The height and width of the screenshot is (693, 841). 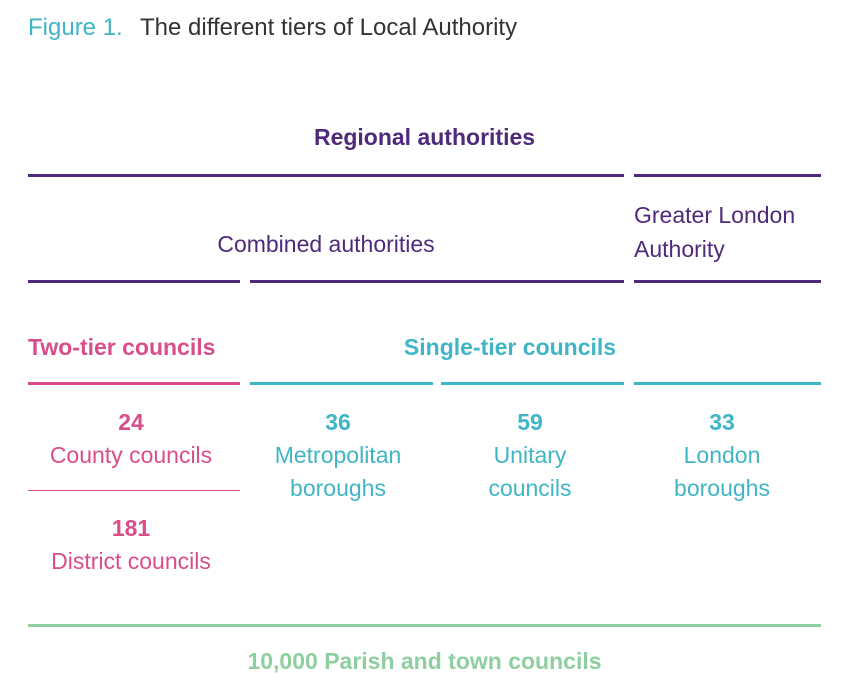 What do you see at coordinates (424, 625) in the screenshot?
I see `parish-divider` at bounding box center [424, 625].